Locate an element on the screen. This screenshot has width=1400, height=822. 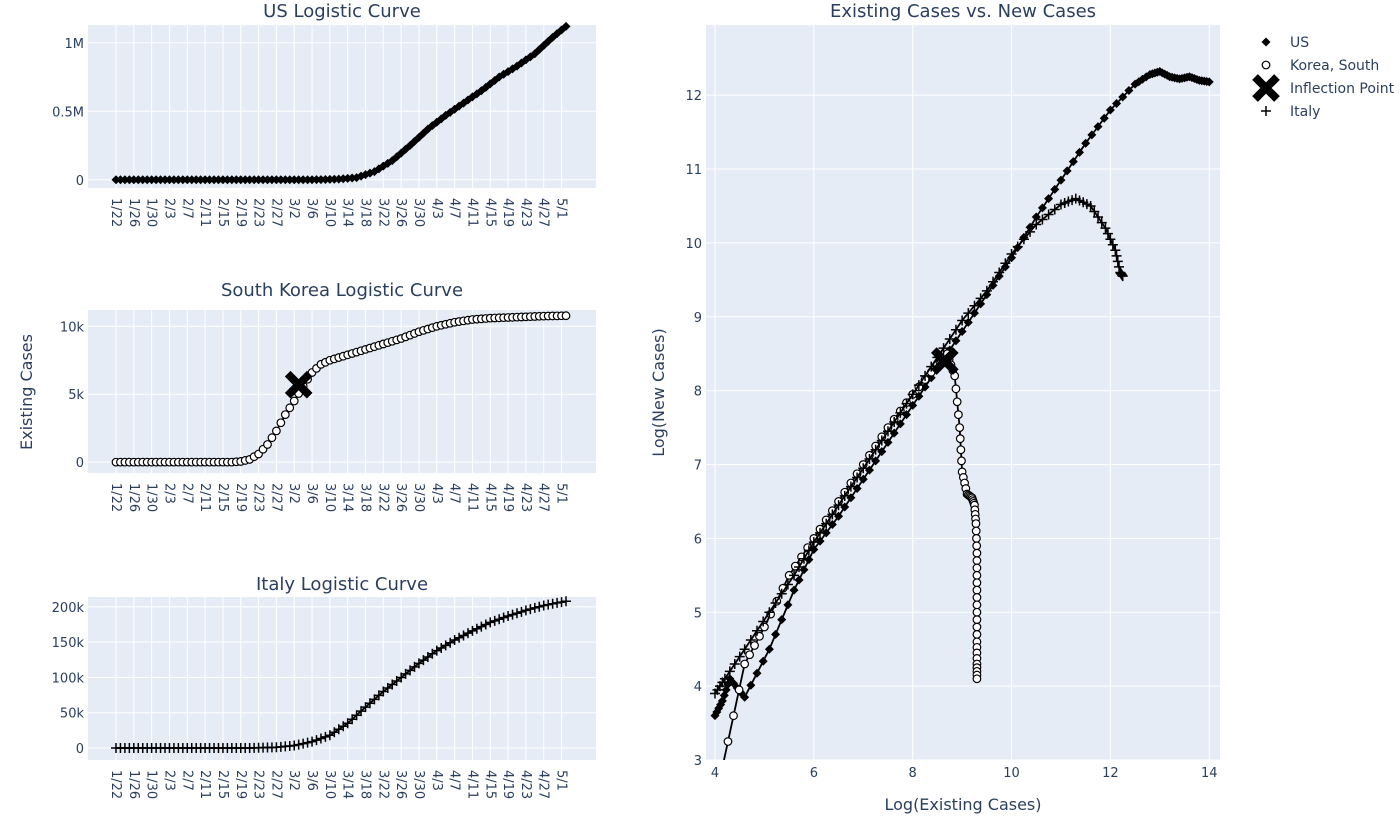
legend-label: Korea, South is located at coordinates (1334, 66).